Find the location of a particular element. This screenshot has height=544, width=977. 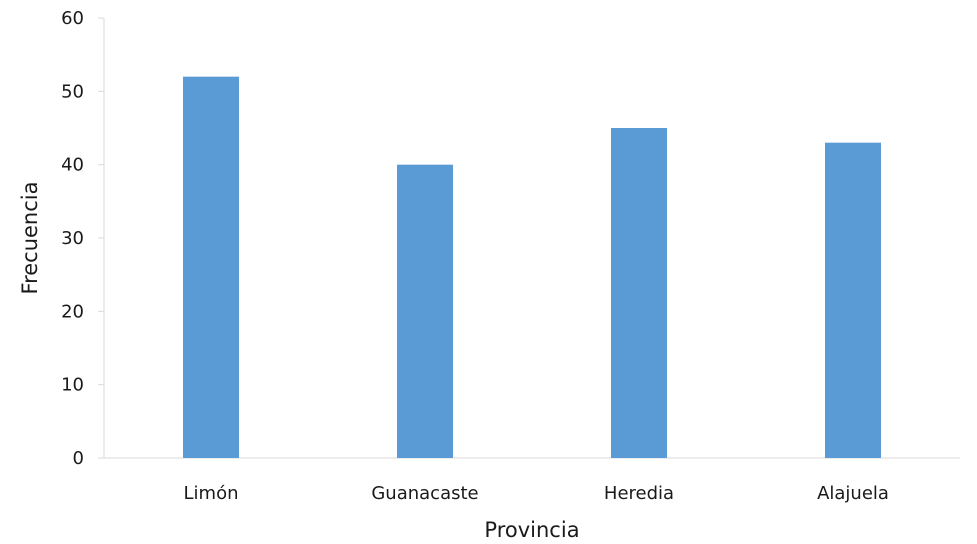

x-tick-label: Alajuela is located at coordinates (853, 493).